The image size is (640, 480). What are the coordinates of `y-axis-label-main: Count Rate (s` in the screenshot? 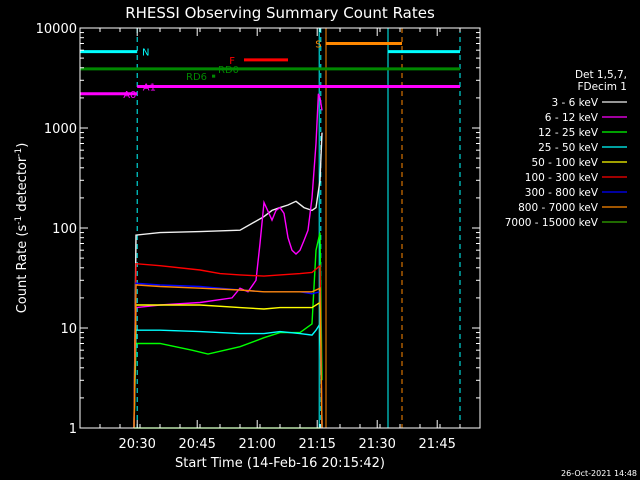 It's located at (22, 269).